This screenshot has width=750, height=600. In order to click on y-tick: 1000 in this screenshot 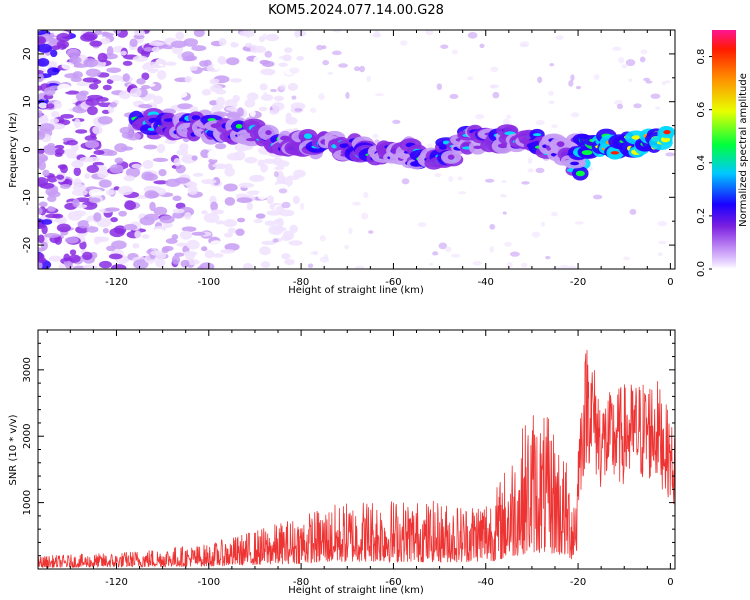, I will do `click(348, 502)`.